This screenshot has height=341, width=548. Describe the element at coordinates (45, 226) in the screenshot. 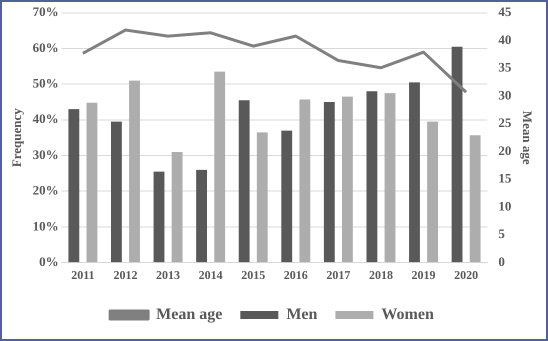

I see `y-tick-label: 10%` at that location.